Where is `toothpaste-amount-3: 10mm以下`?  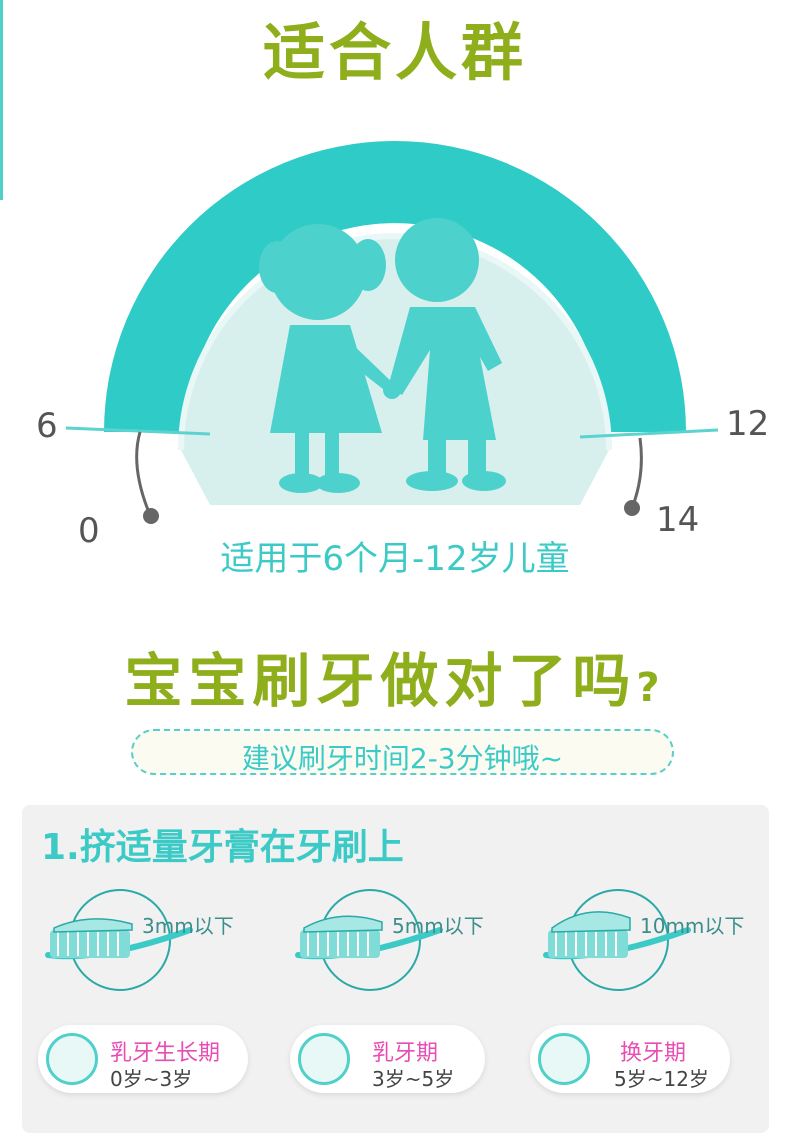 toothpaste-amount-3: 10mm以下 is located at coordinates (692, 926).